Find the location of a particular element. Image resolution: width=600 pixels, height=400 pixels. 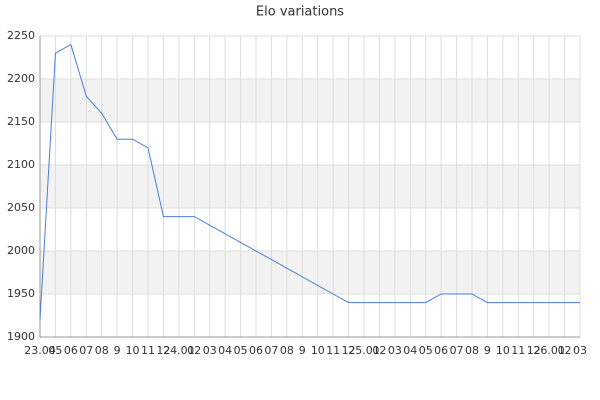

y-tick-label: 2150 is located at coordinates (21, 121).